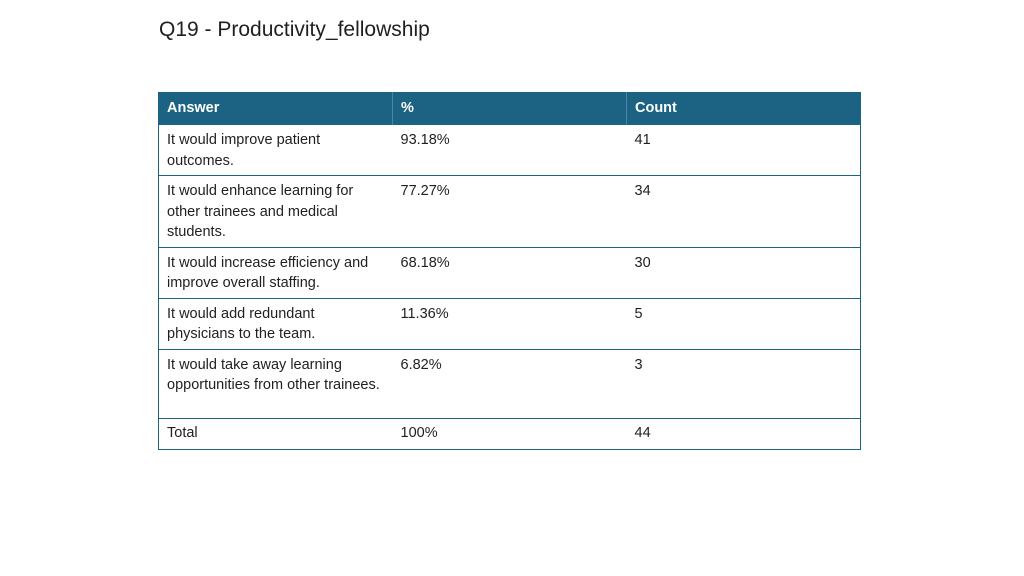  Describe the element at coordinates (743, 324) in the screenshot. I see `count-cell: 5` at that location.